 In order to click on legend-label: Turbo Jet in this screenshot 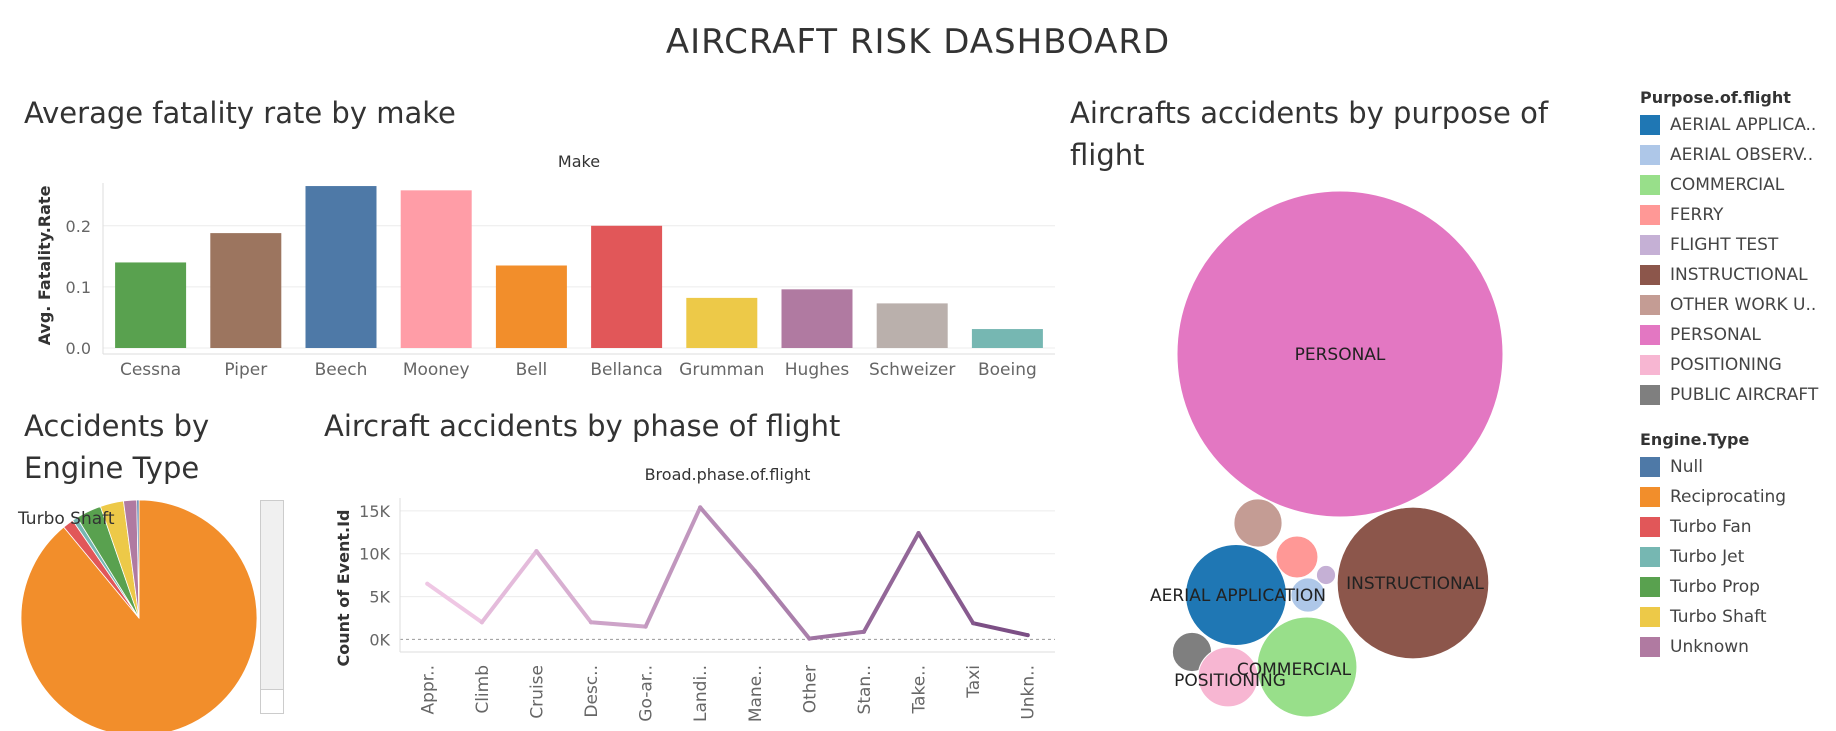, I will do `click(1707, 557)`.